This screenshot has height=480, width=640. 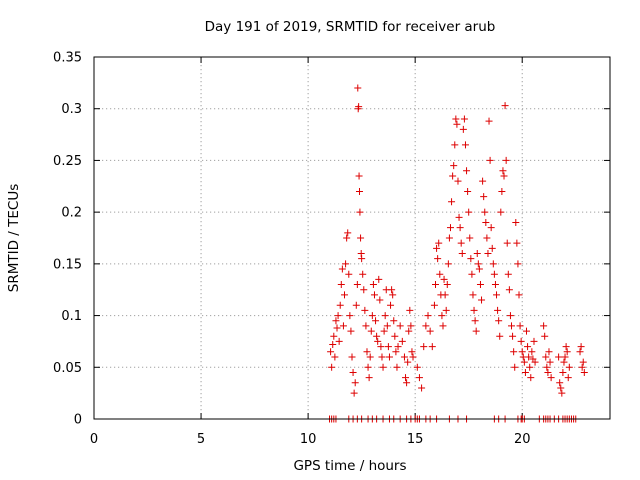 I want to click on y-tick-label: 0.2, so click(x=71, y=213).